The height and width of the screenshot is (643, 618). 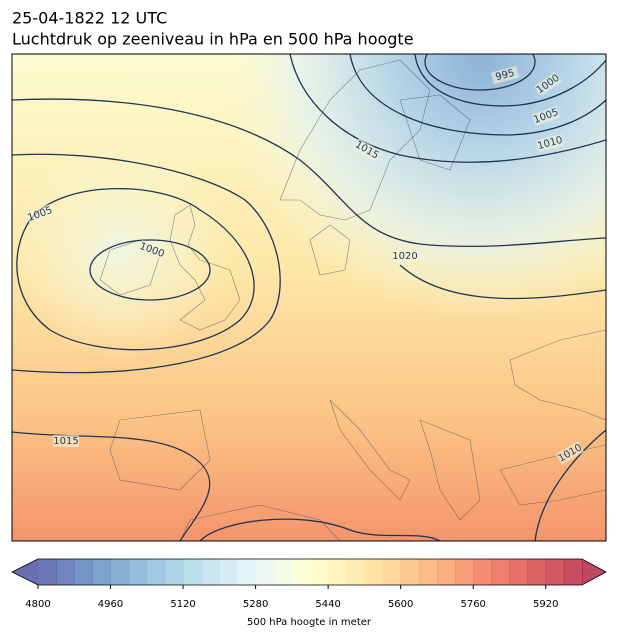 I want to click on contour-label: 1020, so click(x=404, y=256).